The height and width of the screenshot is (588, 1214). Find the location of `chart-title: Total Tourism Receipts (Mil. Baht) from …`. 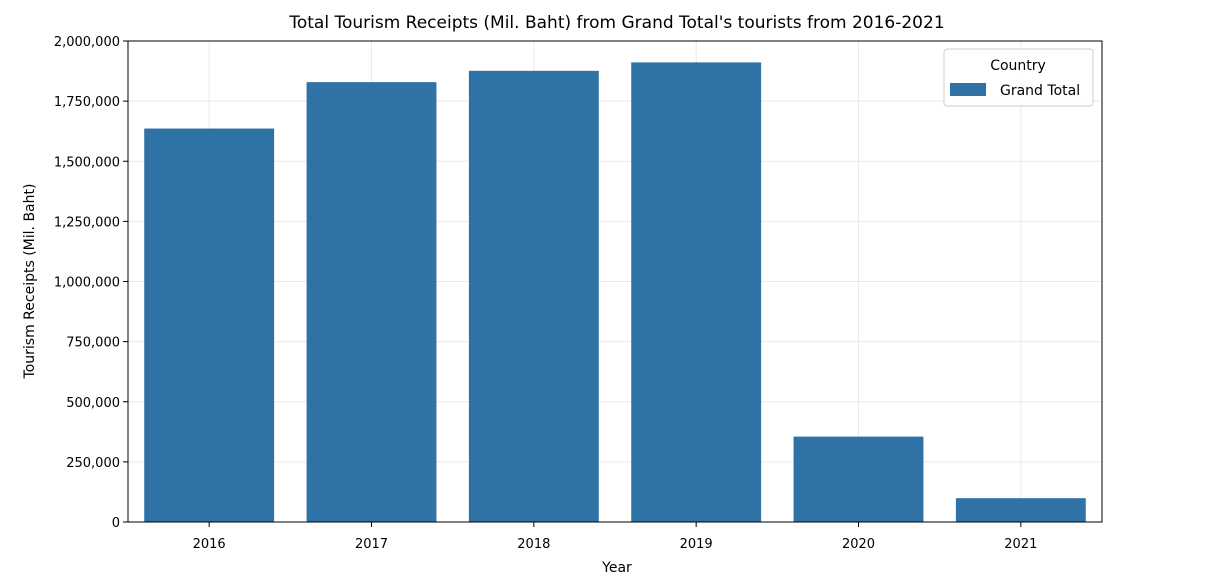

chart-title: Total Tourism Receipts (Mil. Baht) from … is located at coordinates (616, 23).